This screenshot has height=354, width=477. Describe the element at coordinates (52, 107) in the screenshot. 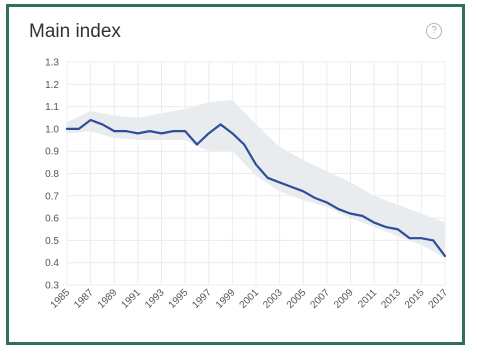

I see `y-tick-label: 1.1` at that location.